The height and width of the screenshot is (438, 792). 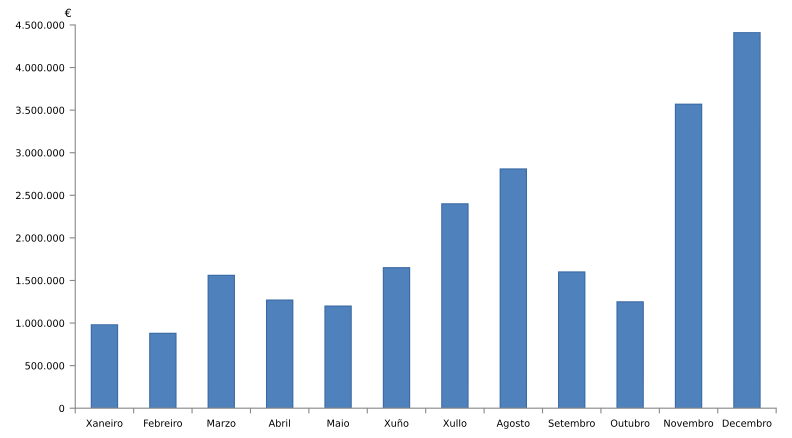 I want to click on y-tick-label: 2.000.000, so click(x=40, y=238).